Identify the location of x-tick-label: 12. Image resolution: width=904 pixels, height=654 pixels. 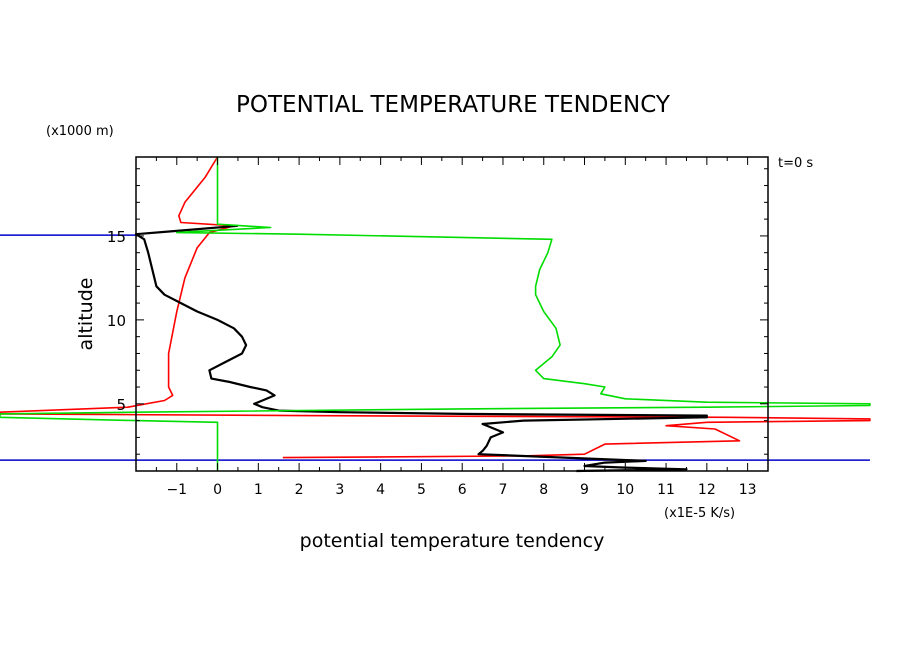
(707, 490).